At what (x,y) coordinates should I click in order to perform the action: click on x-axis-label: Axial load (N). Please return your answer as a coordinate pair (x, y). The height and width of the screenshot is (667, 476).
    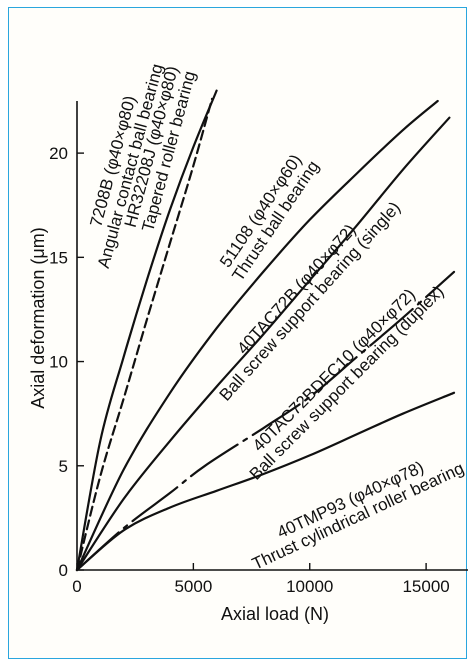
    Looking at the image, I should click on (275, 614).